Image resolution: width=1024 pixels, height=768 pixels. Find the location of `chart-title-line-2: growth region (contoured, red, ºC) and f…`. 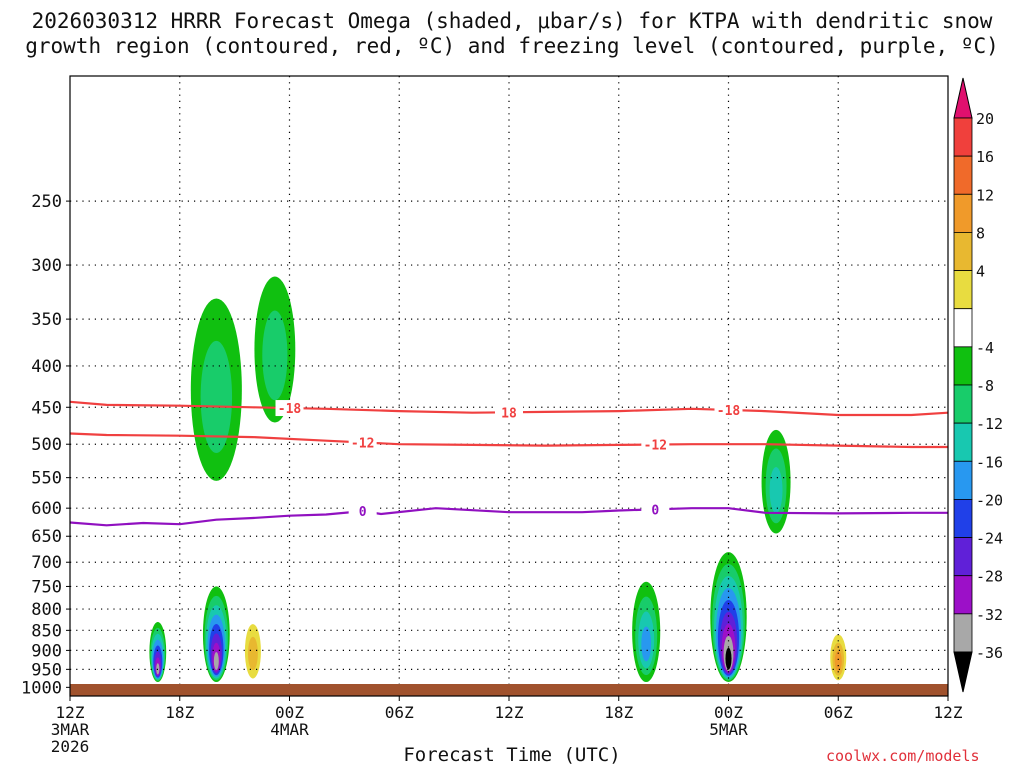

chart-title-line-2: growth region (contoured, red, ºC) and f… is located at coordinates (512, 46).